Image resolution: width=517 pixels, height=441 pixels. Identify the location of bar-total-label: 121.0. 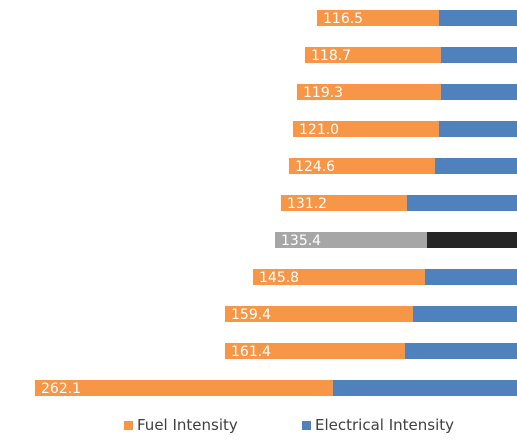
(319, 130).